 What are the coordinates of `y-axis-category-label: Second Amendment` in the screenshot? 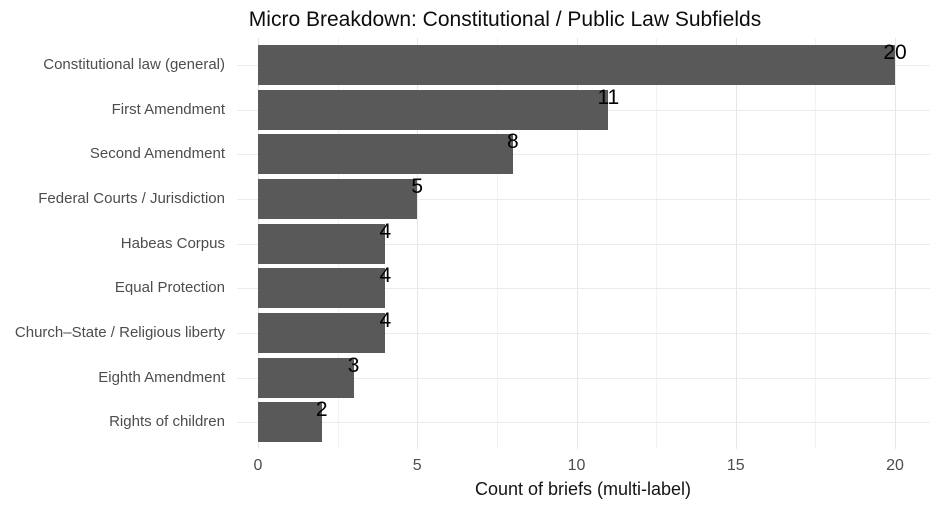 It's located at (157, 154).